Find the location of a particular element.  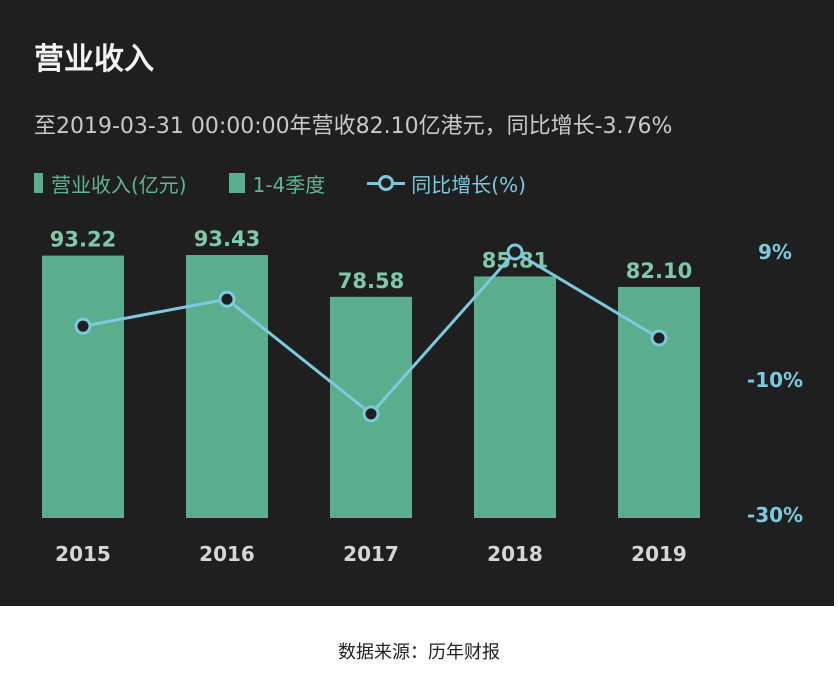

chart-legend: 营业收入(亿元) 1-4季度 同比增长(%) is located at coordinates (301, 183).